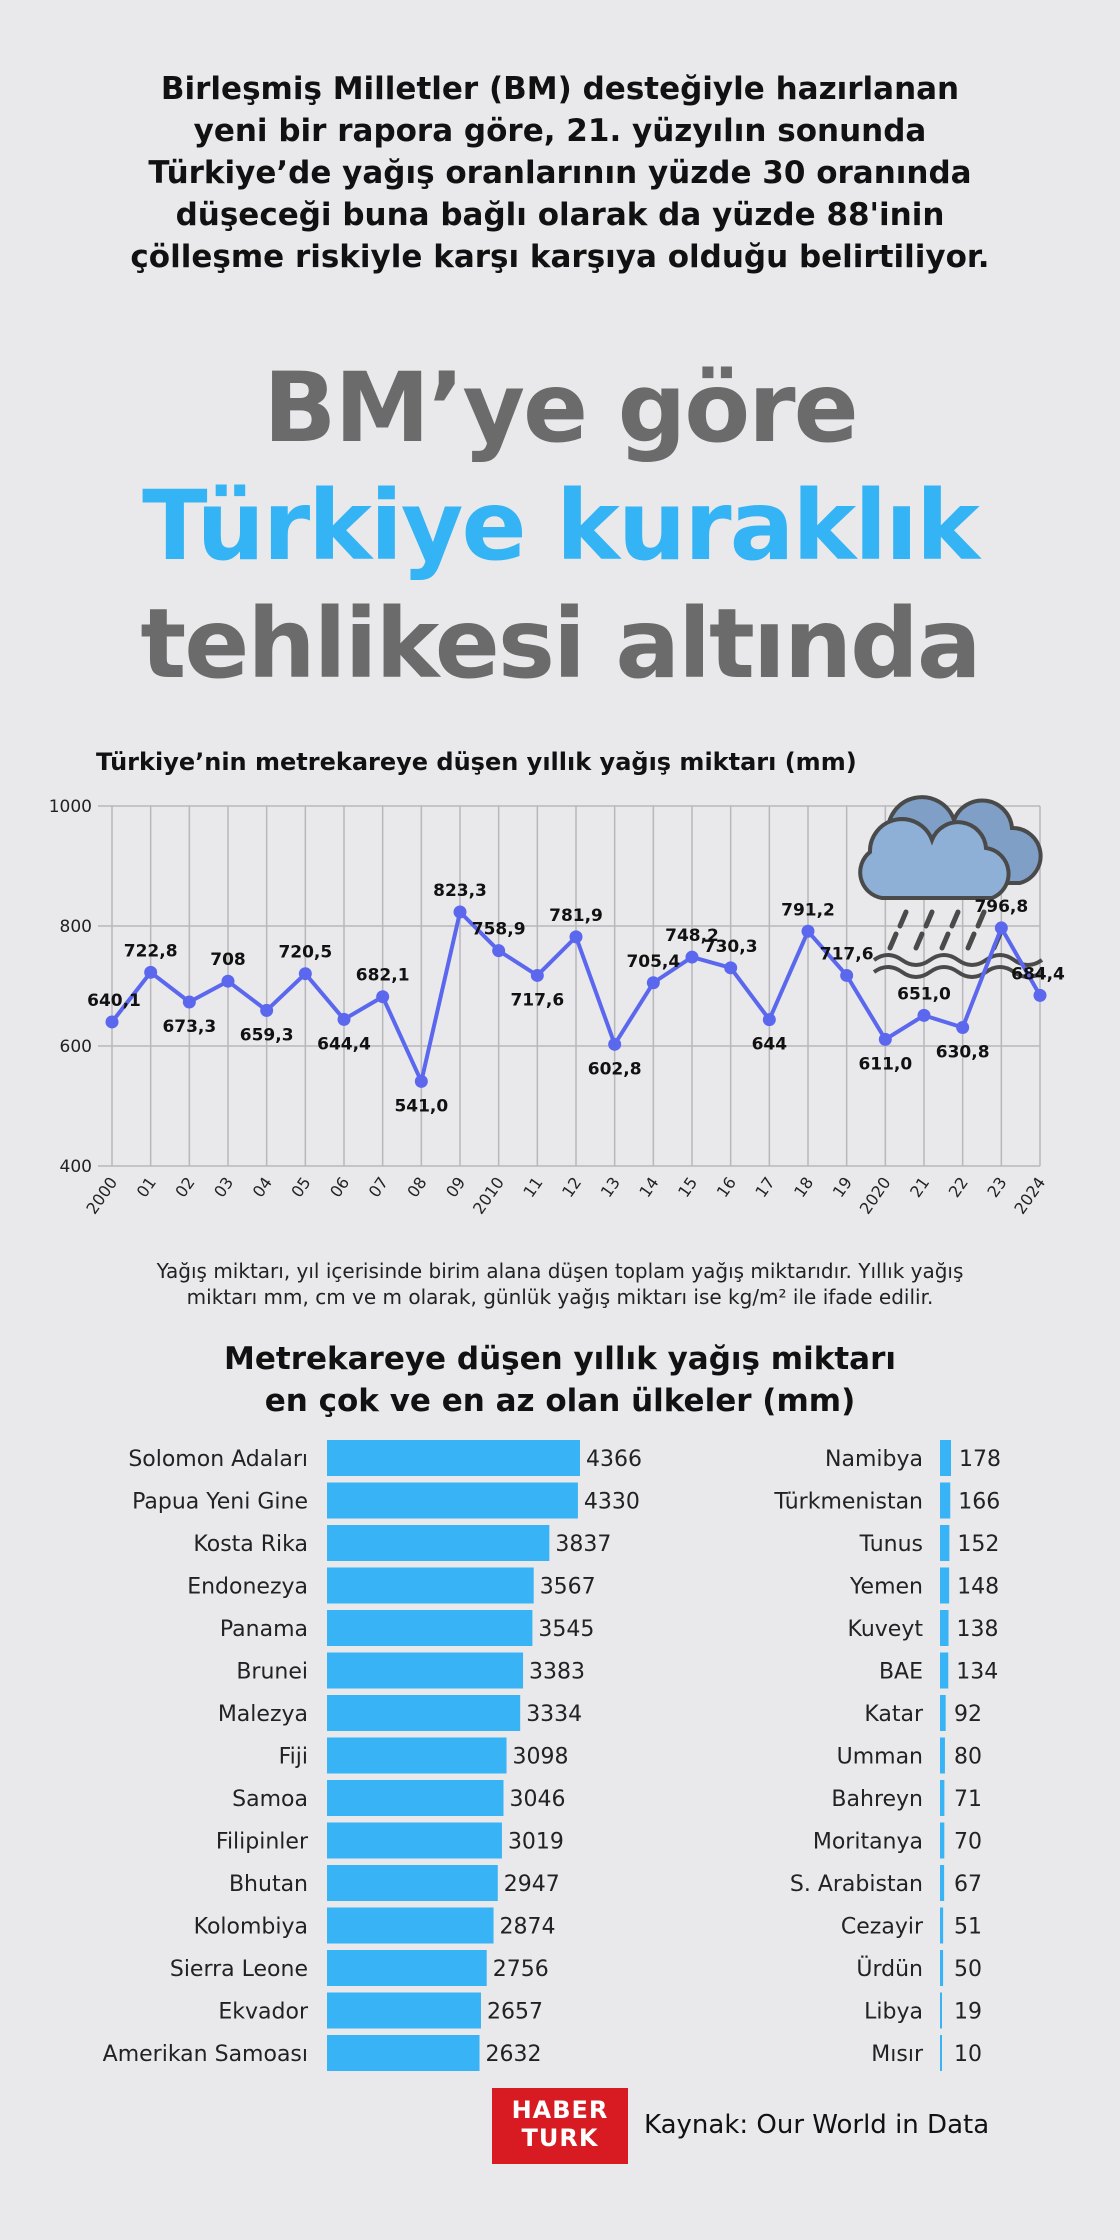 This screenshot has height=2240, width=1120. I want to click on x-tick-label: 15, so click(687, 1187).